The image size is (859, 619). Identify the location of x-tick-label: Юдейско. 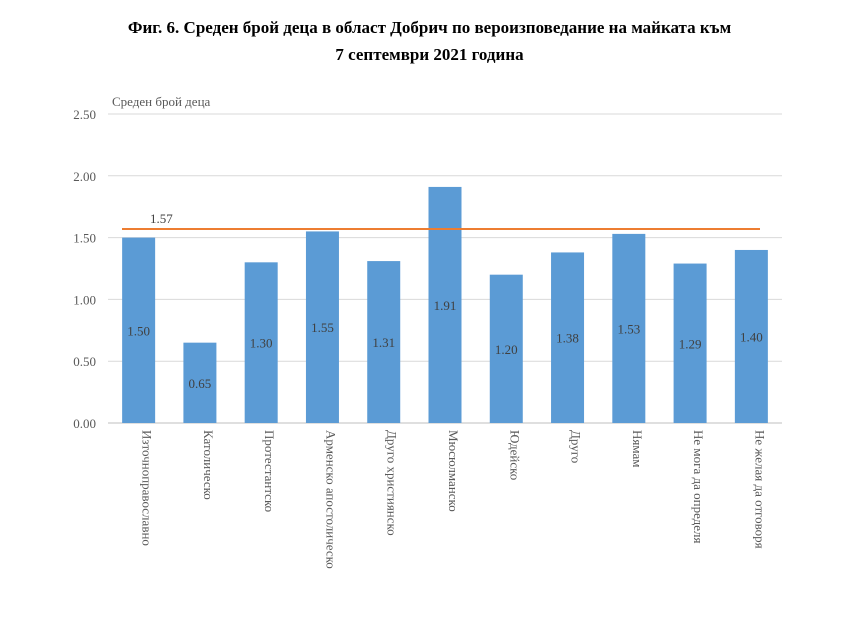
(514, 455).